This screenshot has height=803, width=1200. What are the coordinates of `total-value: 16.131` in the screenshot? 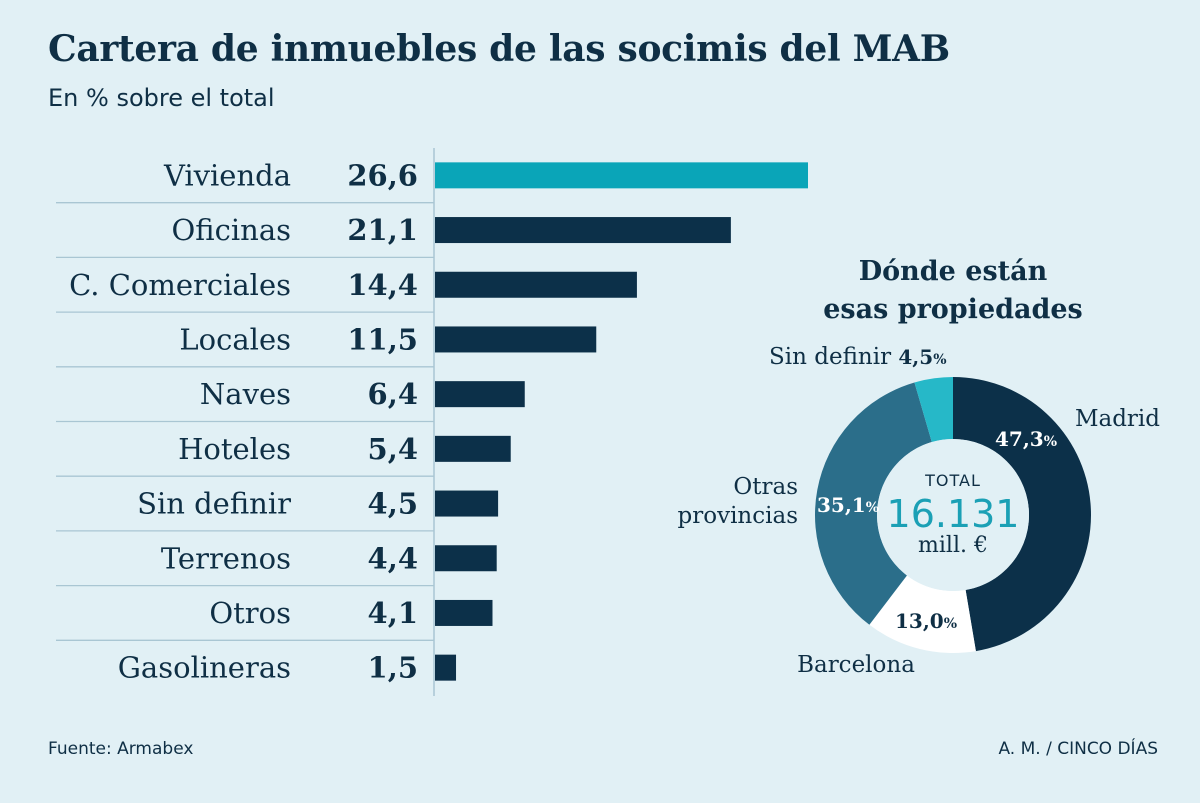 It's located at (953, 514).